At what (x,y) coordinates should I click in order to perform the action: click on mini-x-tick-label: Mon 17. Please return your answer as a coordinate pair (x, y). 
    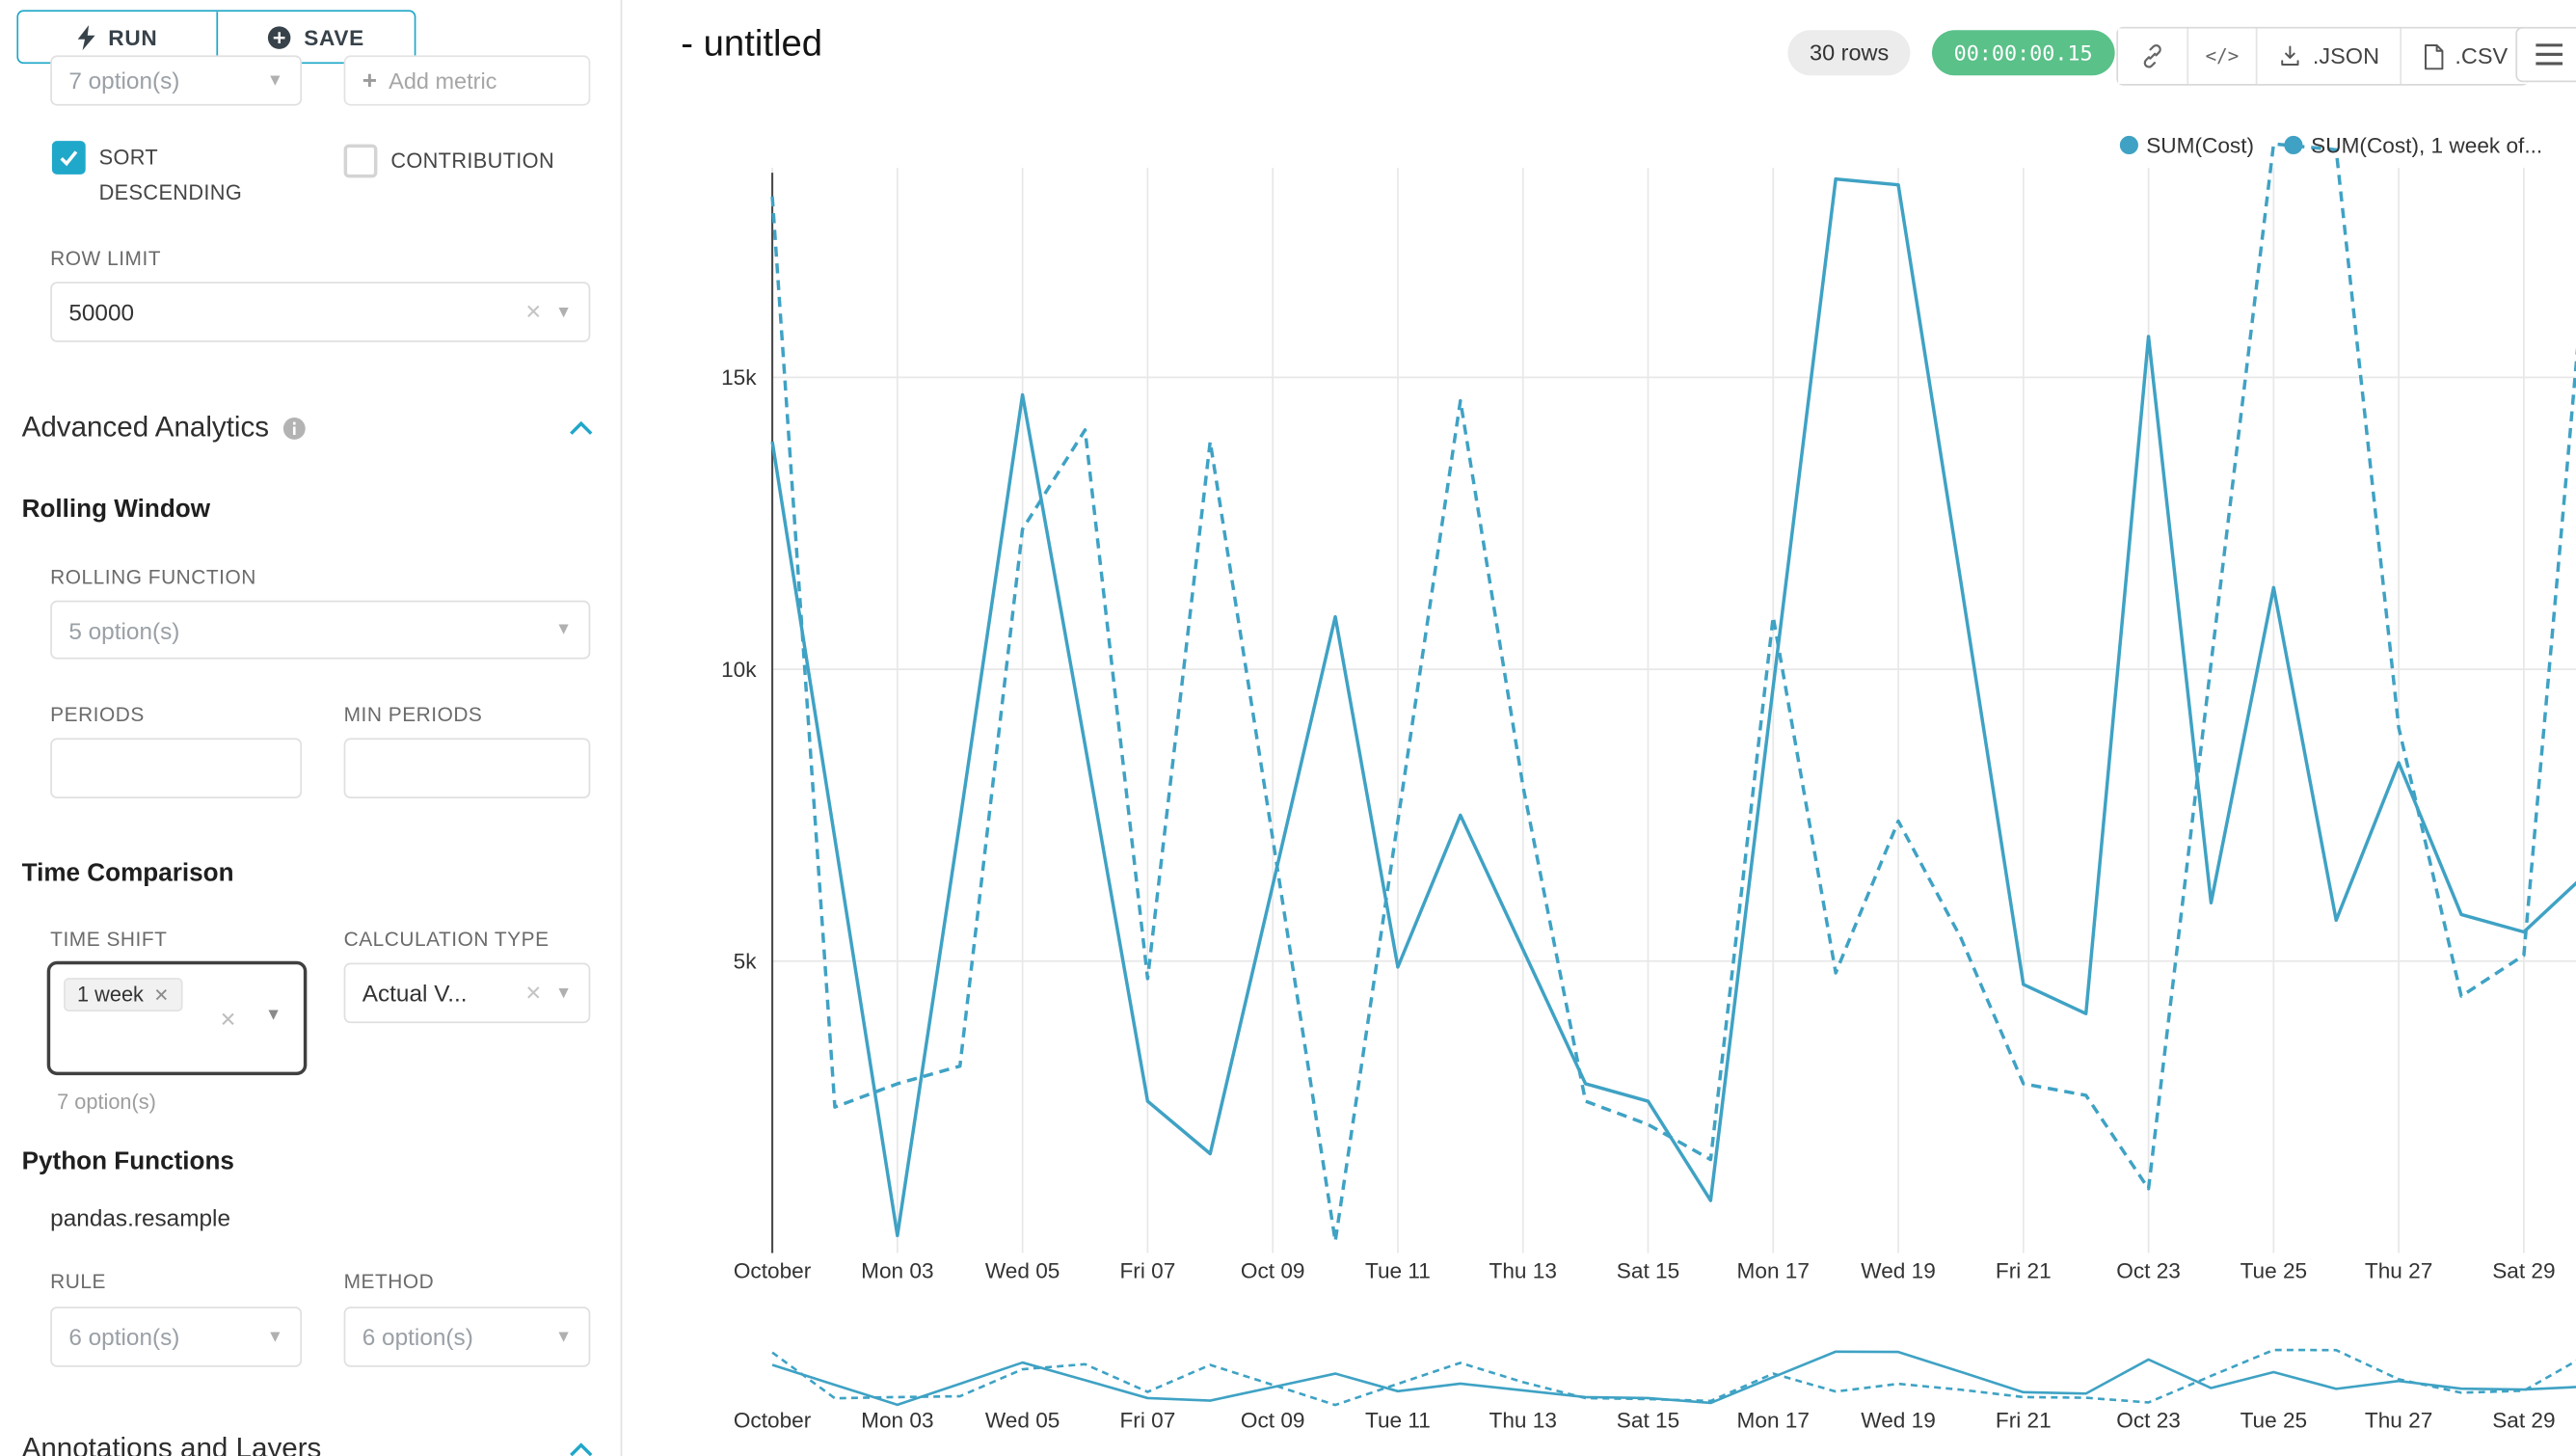
    Looking at the image, I should click on (1774, 1420).